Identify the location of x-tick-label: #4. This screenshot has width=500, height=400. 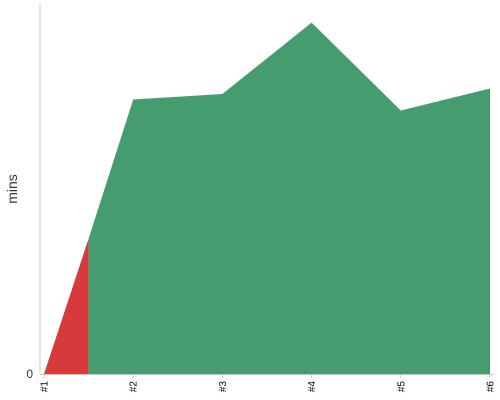
(312, 387).